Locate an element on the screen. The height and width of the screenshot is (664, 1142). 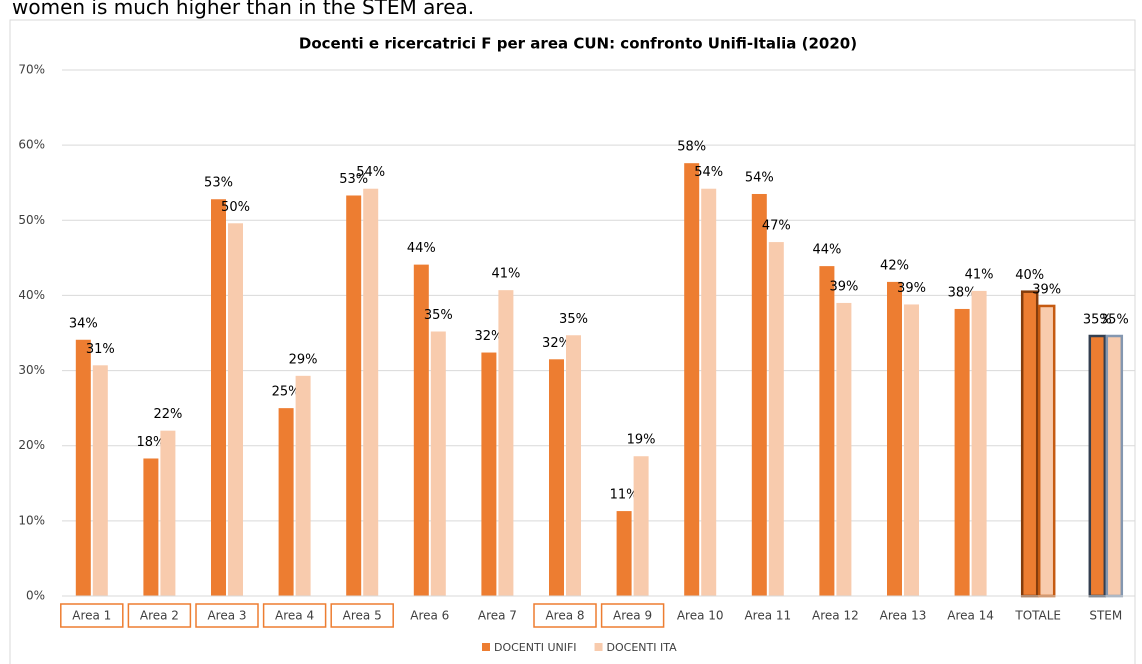
data-label: 25% is located at coordinates (286, 392).